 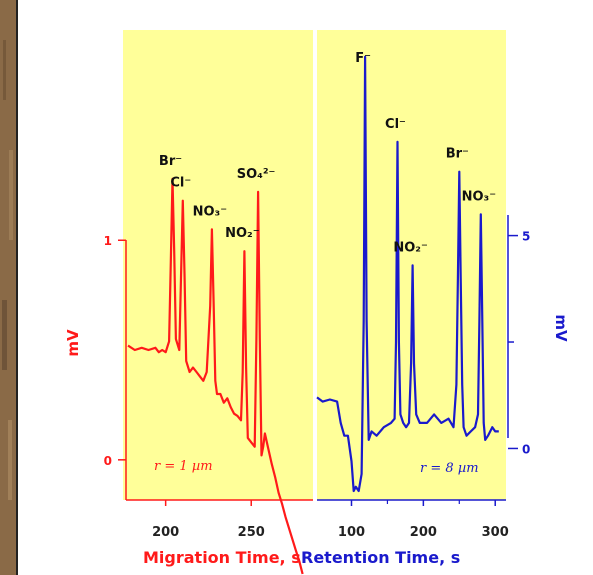 What do you see at coordinates (170, 161) in the screenshot?
I see `left-peak-label: Br⁻` at bounding box center [170, 161].